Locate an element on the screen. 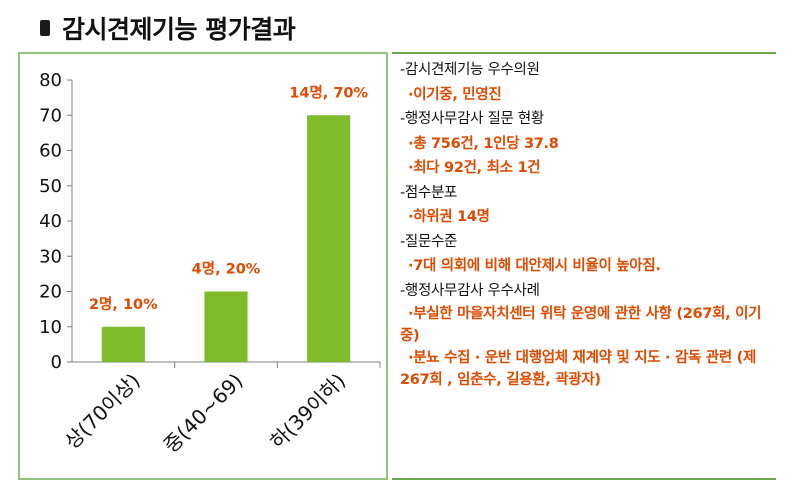 This screenshot has height=492, width=800. summary-detail: ·이기중, 민영진 is located at coordinates (455, 94).